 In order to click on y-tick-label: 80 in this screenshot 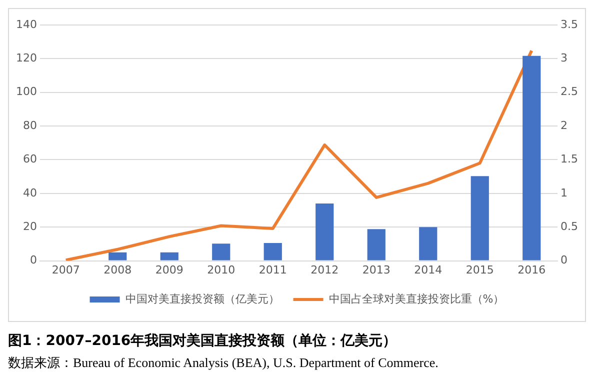, I will do `click(29, 125)`.